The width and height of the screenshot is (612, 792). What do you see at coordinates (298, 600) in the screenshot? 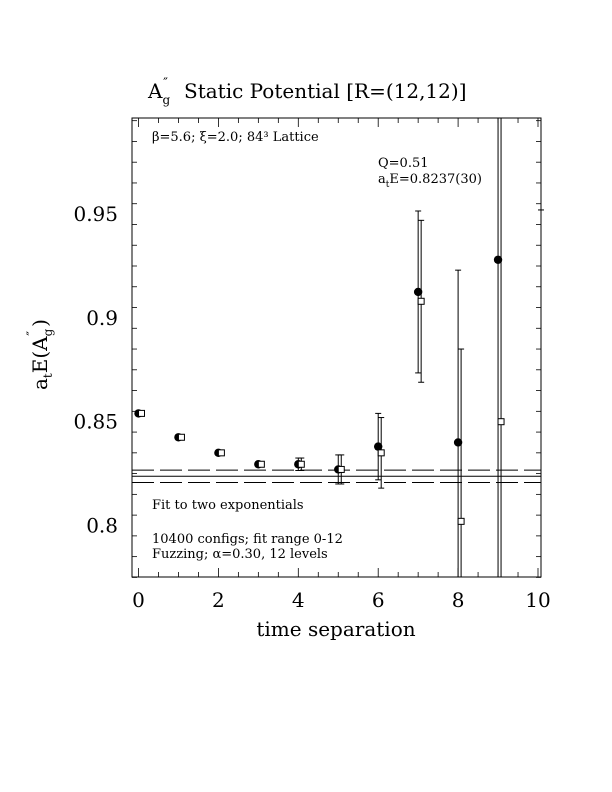
I see `x-tick-label: 4` at bounding box center [298, 600].